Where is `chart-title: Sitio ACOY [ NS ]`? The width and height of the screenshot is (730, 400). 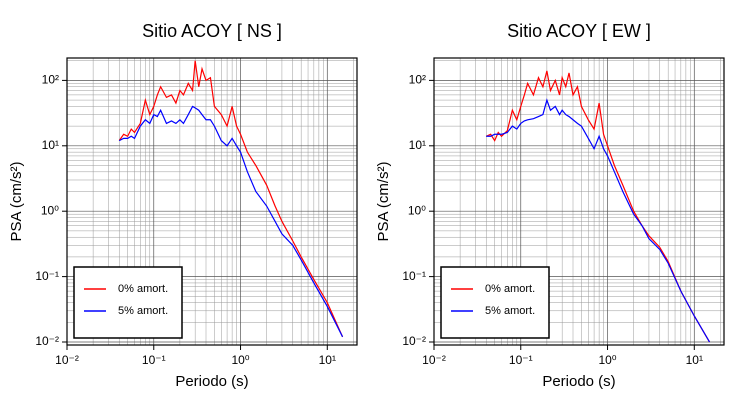 chart-title: Sitio ACOY [ NS ] is located at coordinates (212, 31).